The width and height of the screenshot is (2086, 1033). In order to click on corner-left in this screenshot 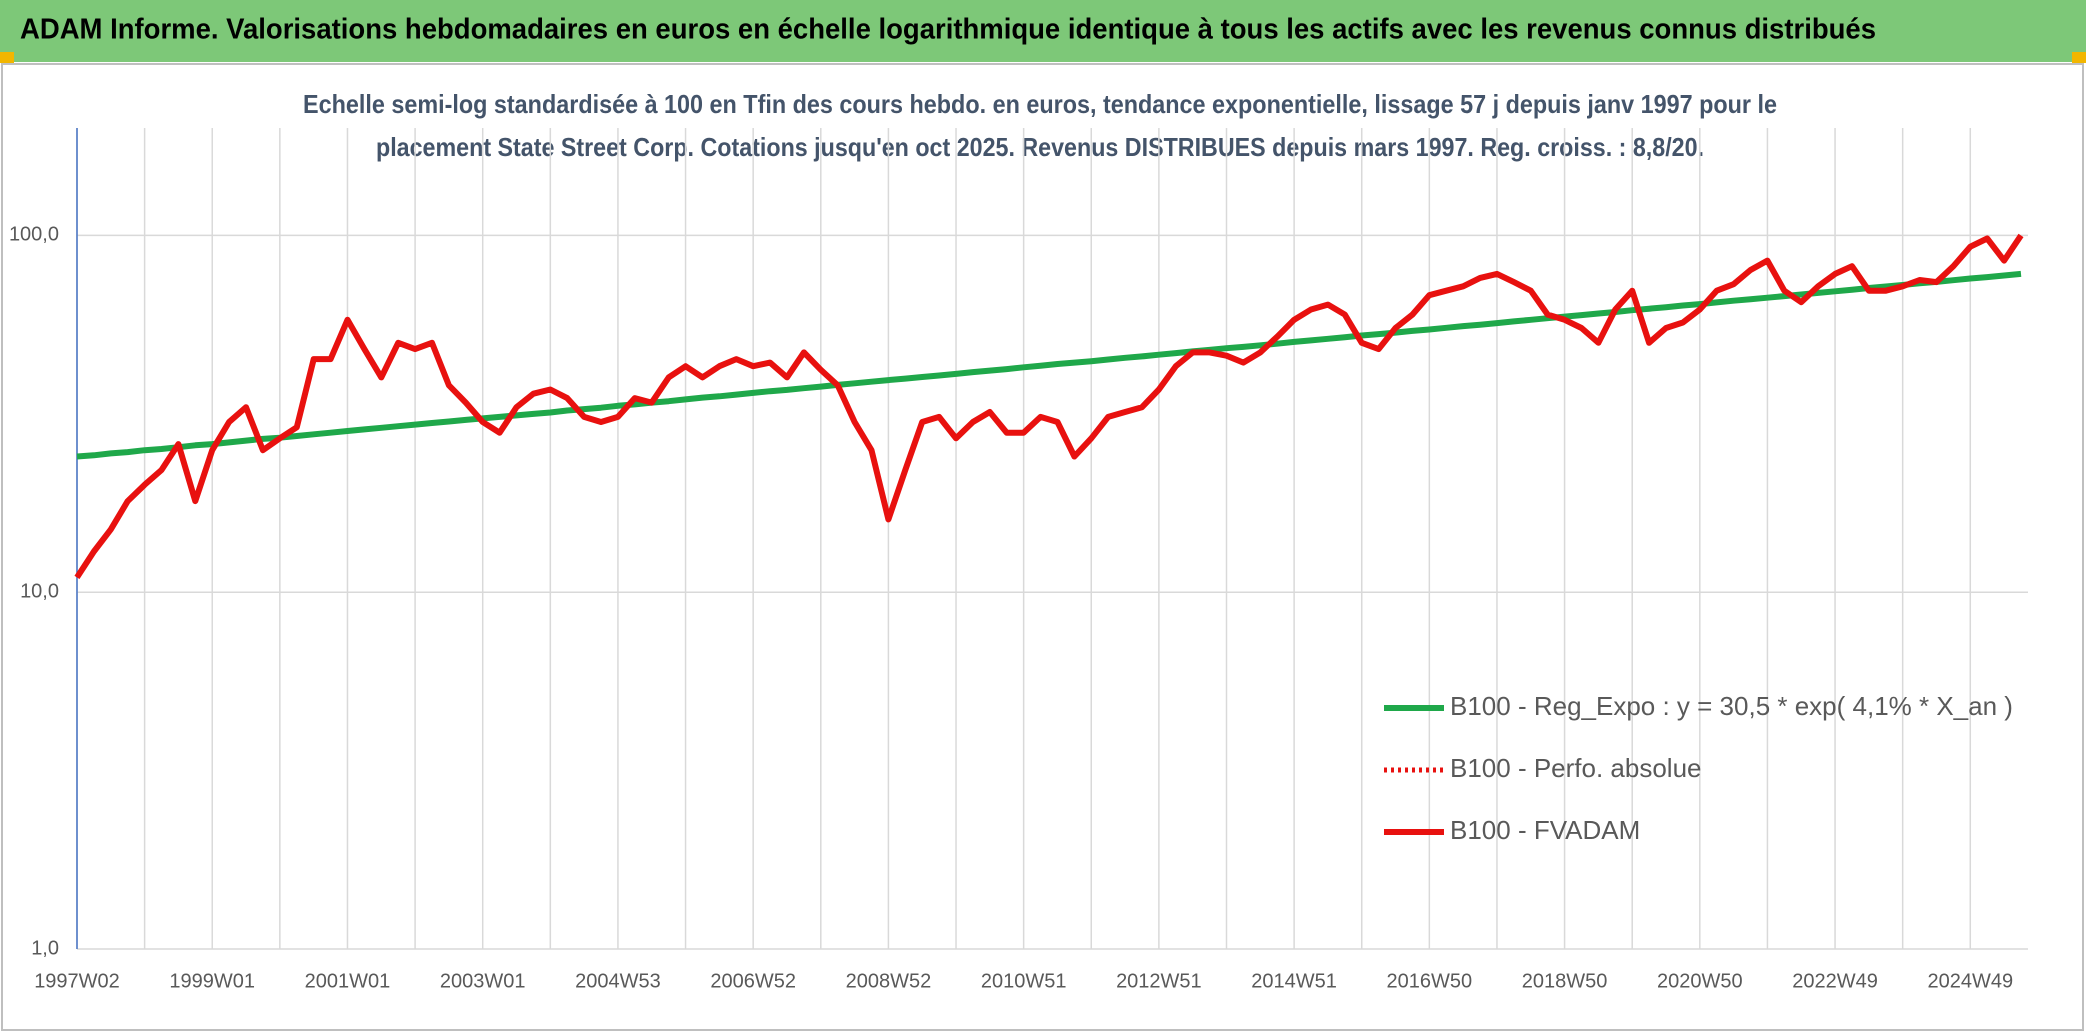, I will do `click(7, 57)`.